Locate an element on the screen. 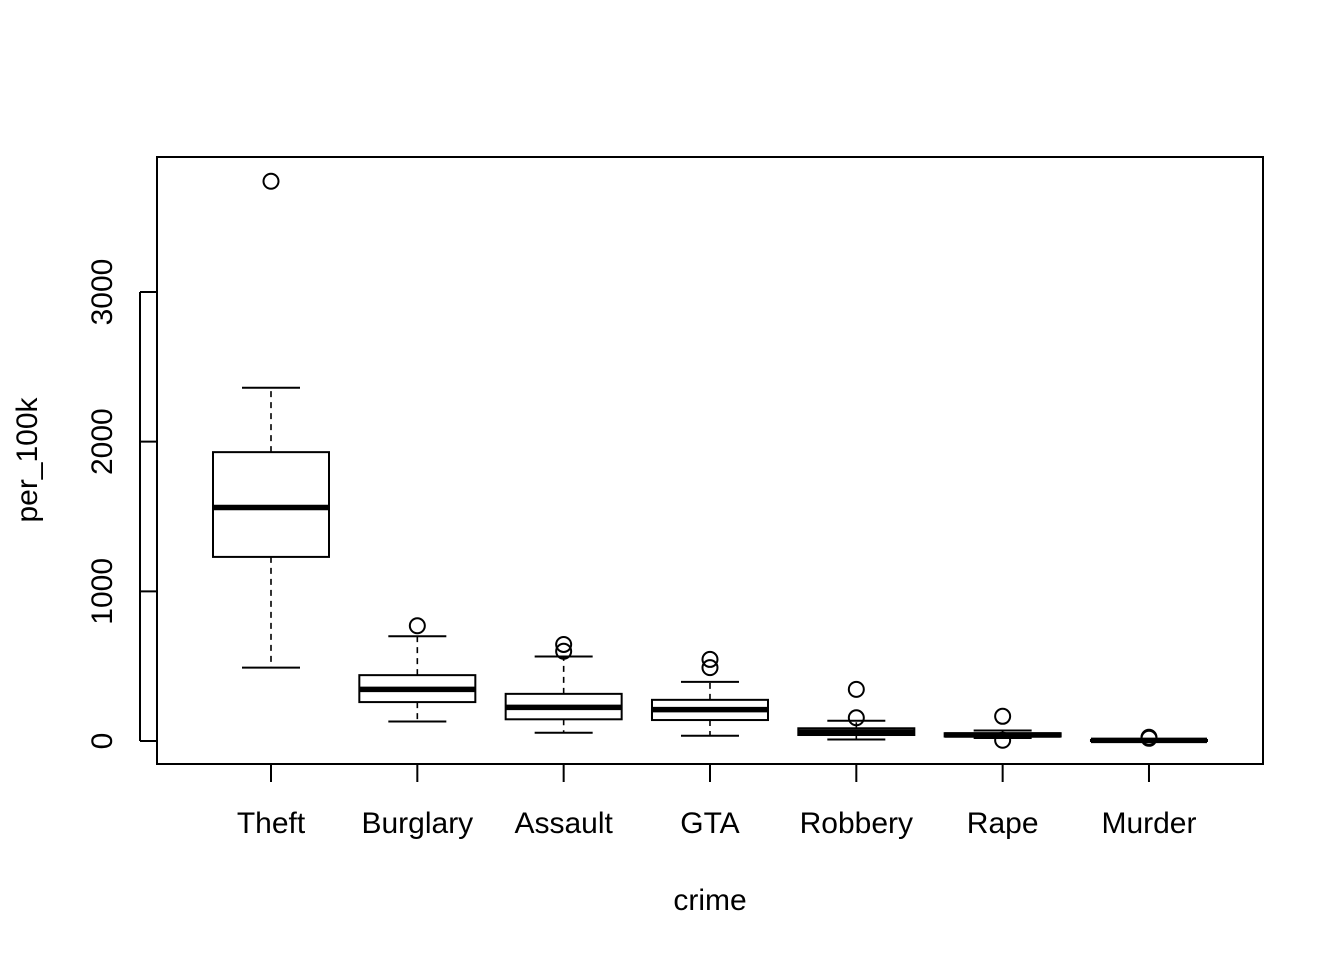 The width and height of the screenshot is (1344, 960). x-tick-label: Robbery is located at coordinates (856, 823).